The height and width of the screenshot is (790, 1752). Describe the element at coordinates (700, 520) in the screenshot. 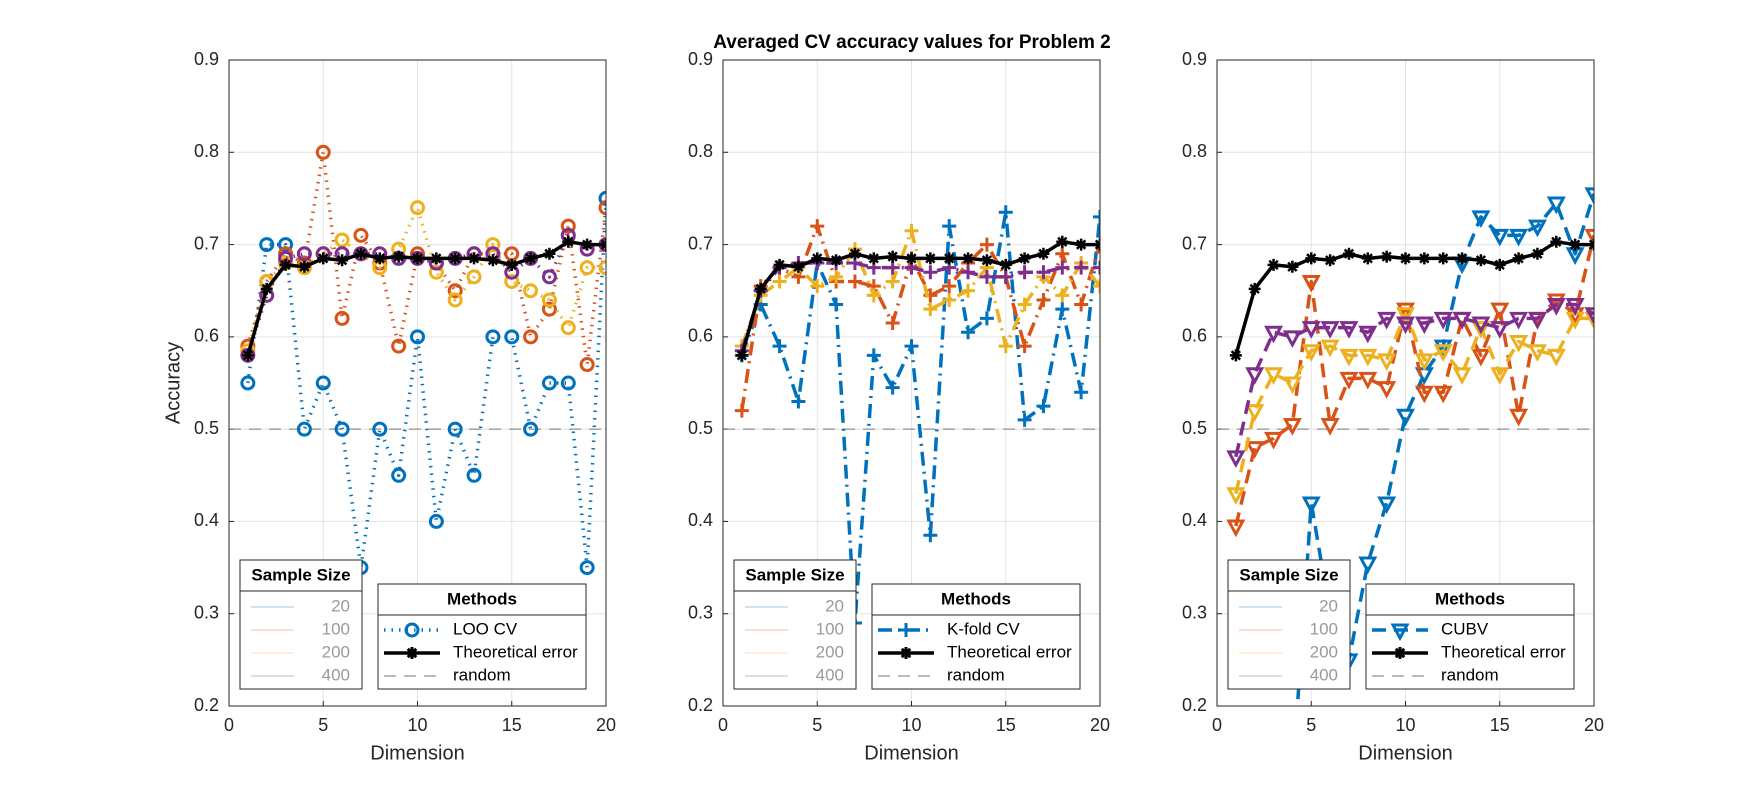

I see `y-tick-label: 0.4` at that location.